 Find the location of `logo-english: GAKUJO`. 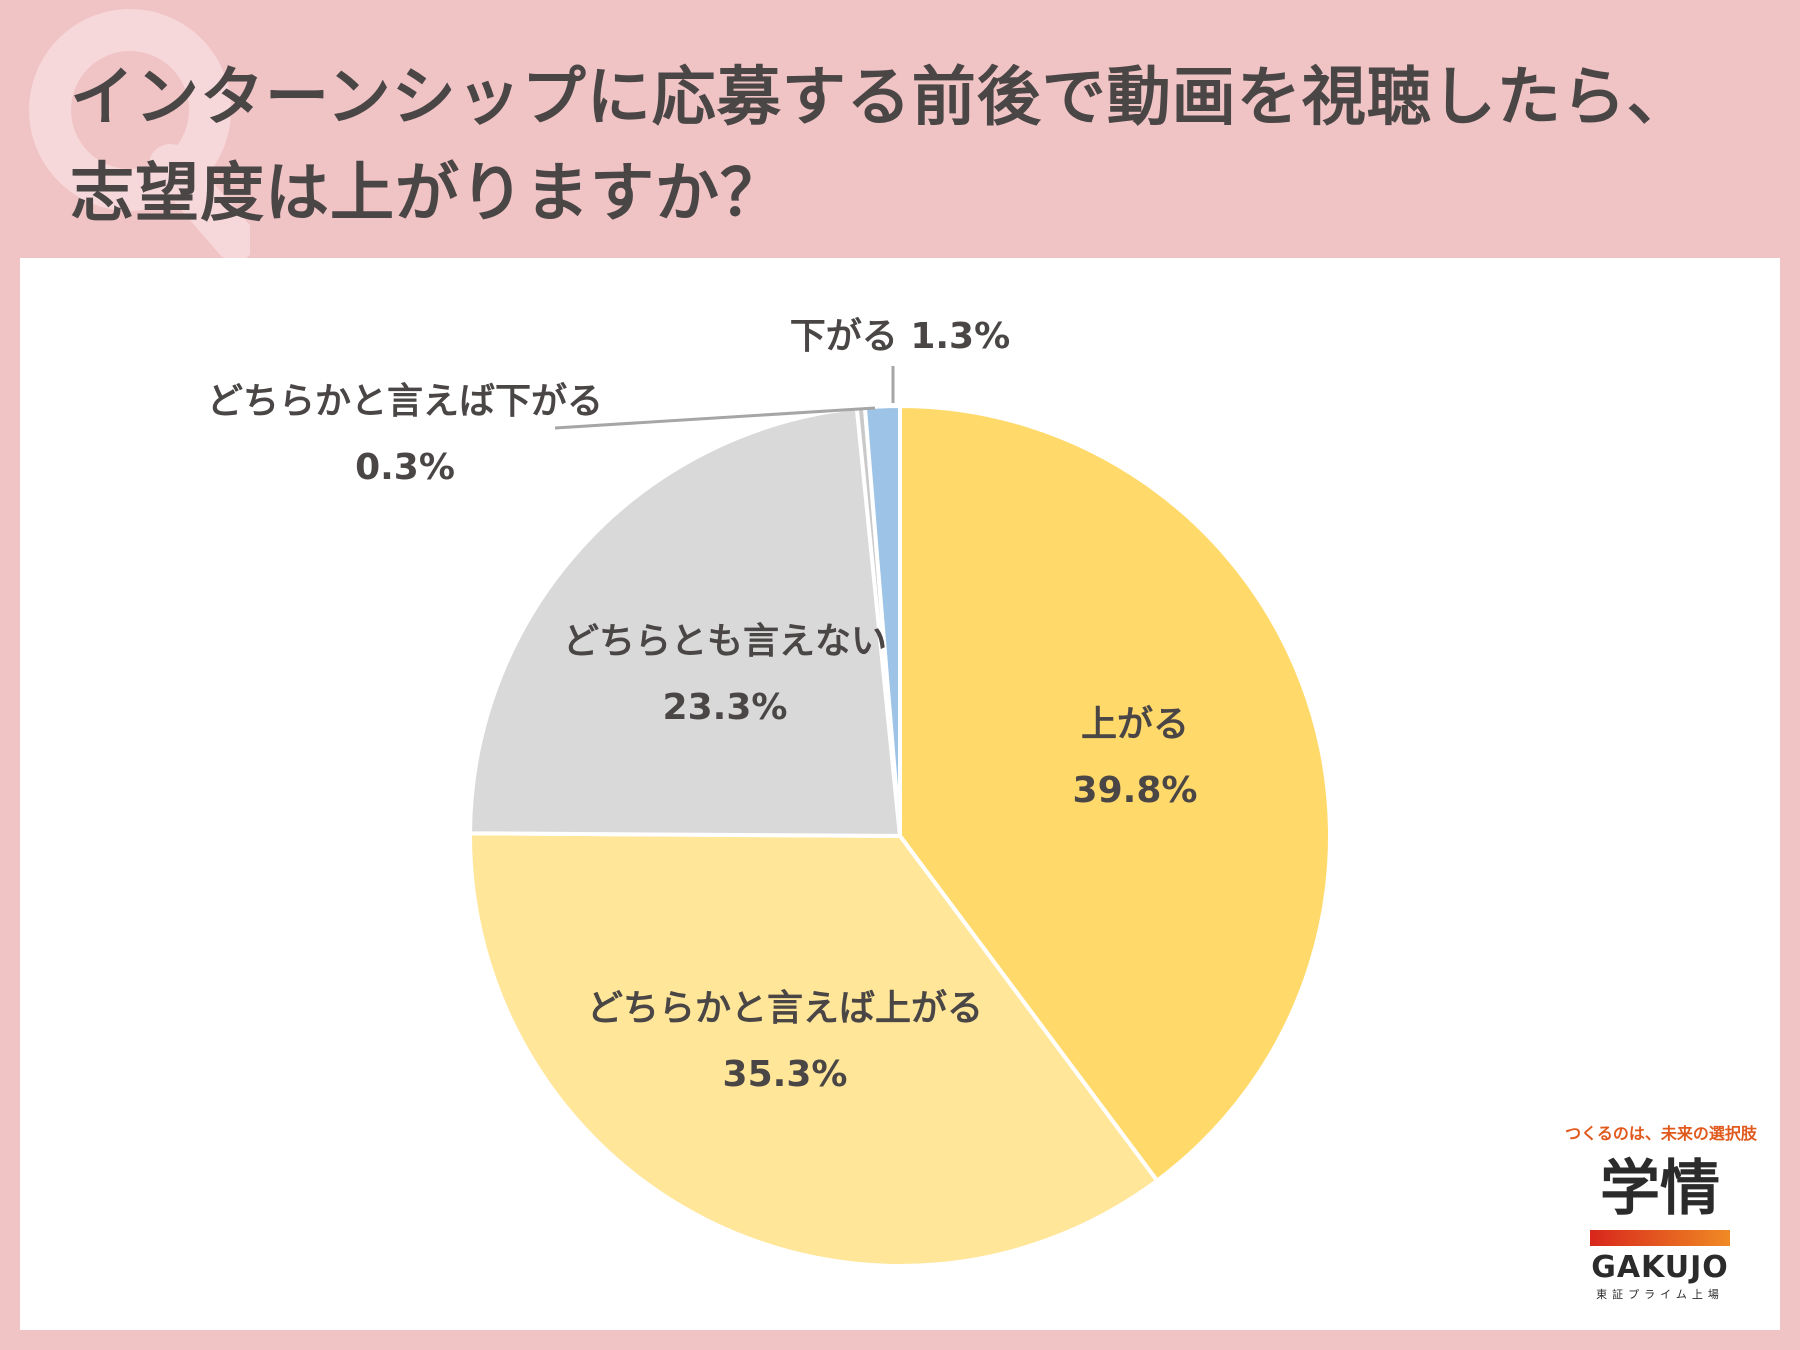

logo-english: GAKUJO is located at coordinates (1660, 1267).